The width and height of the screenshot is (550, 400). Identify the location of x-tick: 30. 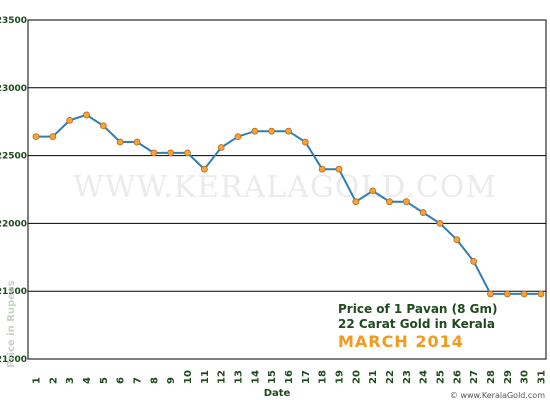
(525, 377).